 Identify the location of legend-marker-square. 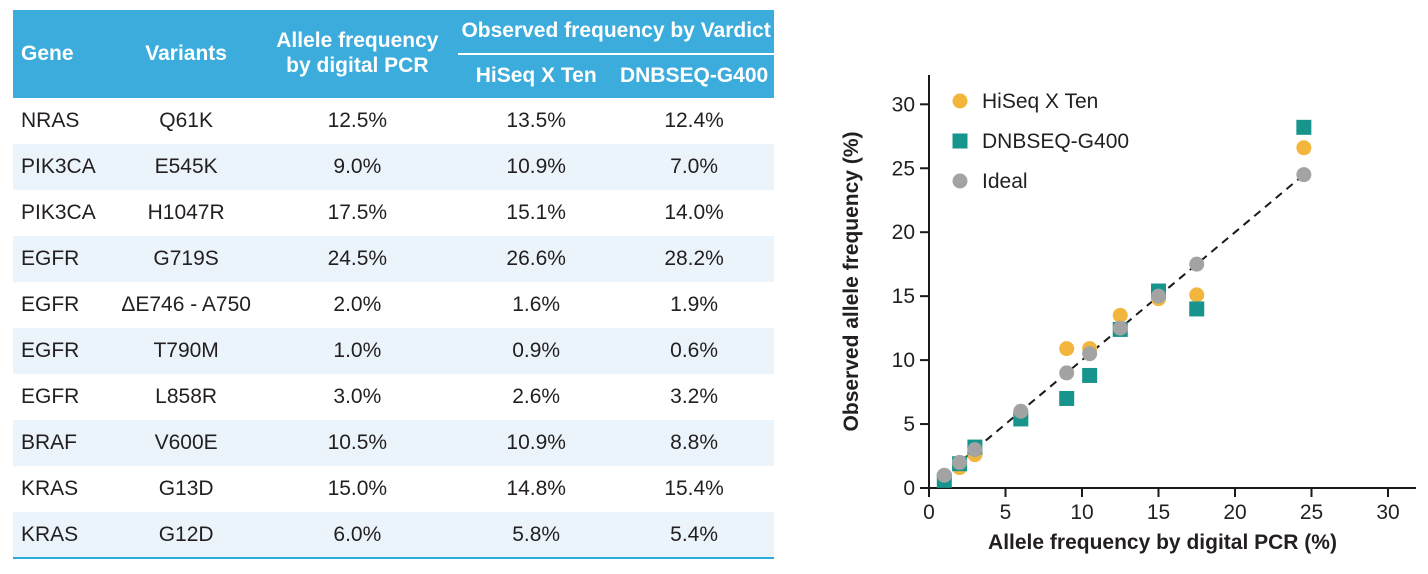
(960, 141).